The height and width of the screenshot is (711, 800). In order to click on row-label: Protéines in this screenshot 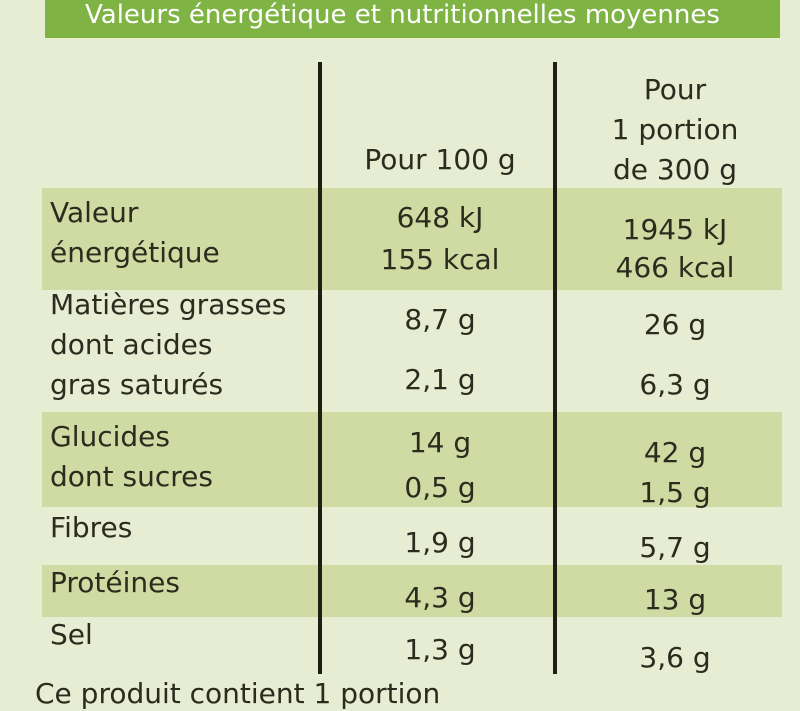, I will do `click(115, 582)`.